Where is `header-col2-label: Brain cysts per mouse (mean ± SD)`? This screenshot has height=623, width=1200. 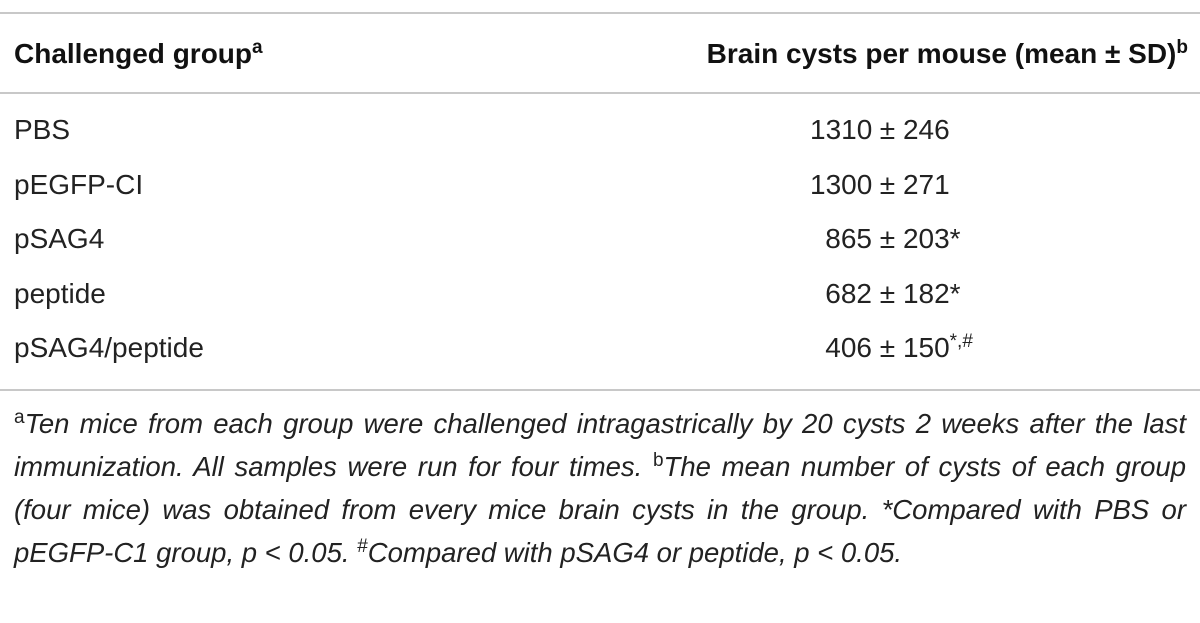
header-col2-label: Brain cysts per mouse (mean ± SD) is located at coordinates (941, 53).